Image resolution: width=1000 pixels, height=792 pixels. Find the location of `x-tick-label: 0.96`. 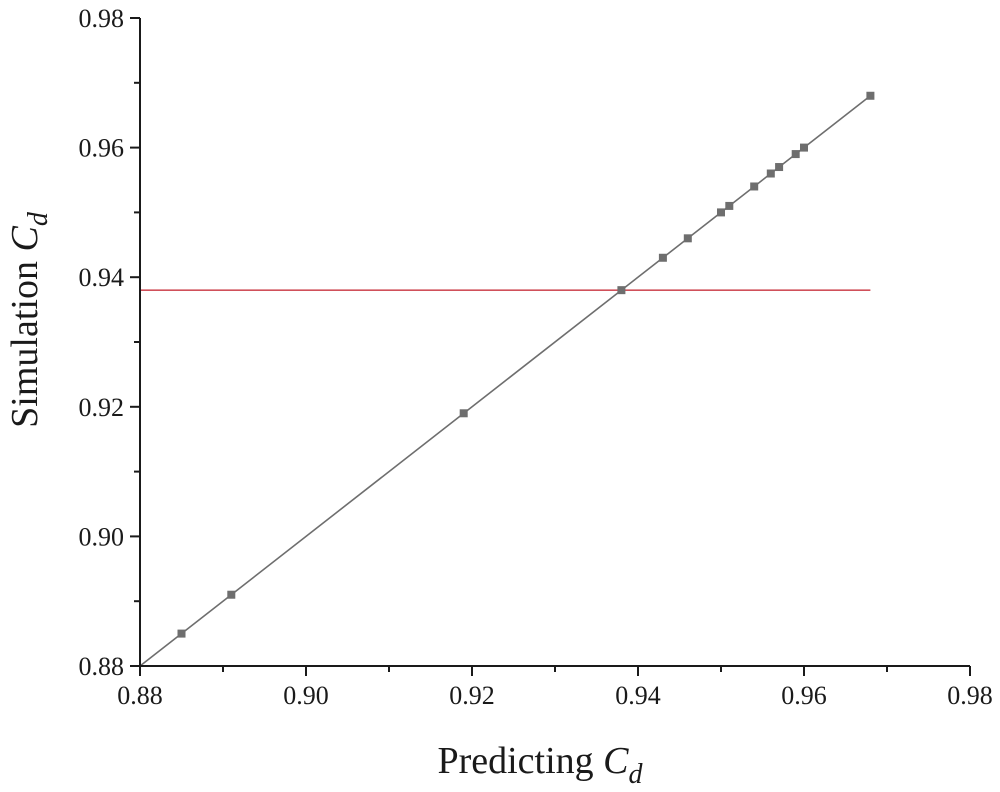

x-tick-label: 0.96 is located at coordinates (804, 695).